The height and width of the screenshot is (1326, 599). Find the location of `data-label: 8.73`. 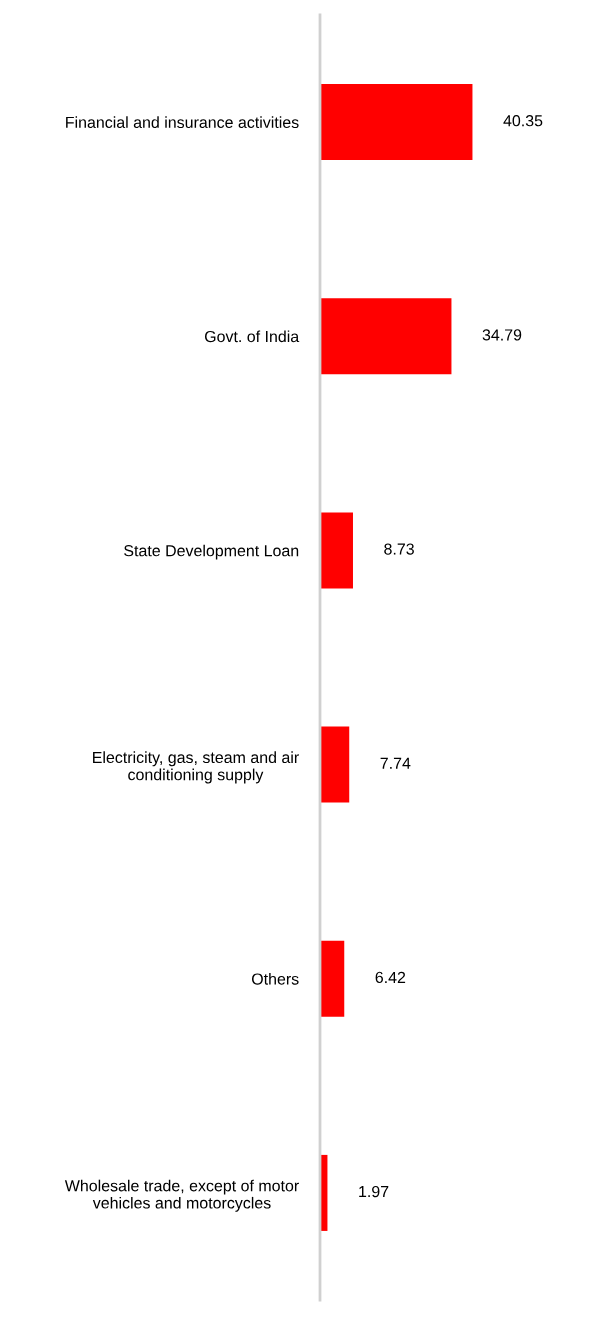

data-label: 8.73 is located at coordinates (399, 549).